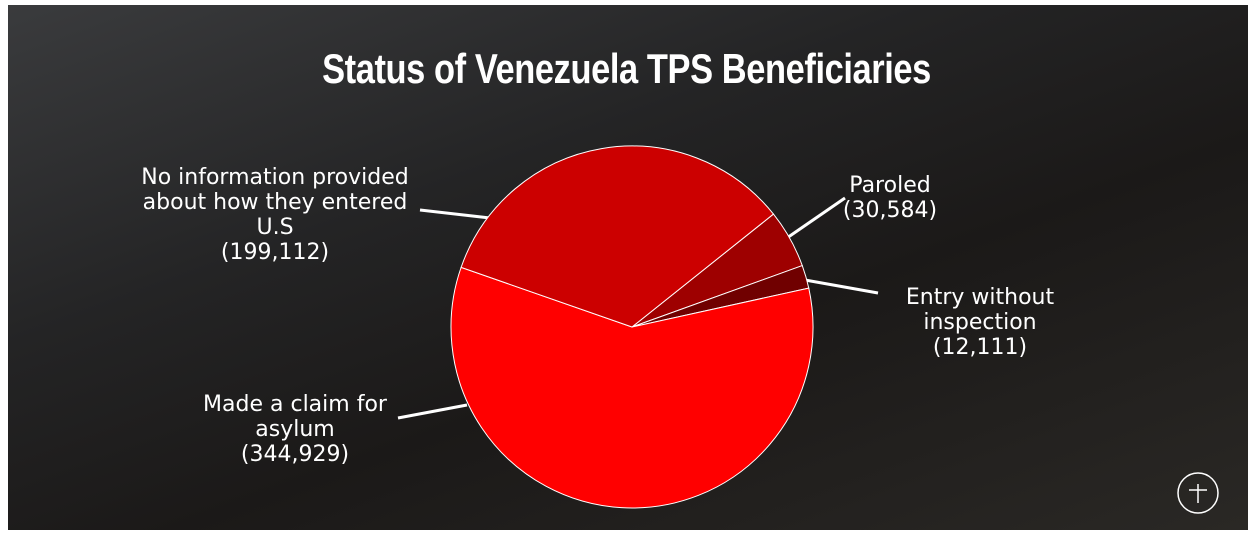 Image resolution: width=1253 pixels, height=534 pixels. I want to click on category-label: Entry without inspection, so click(980, 310).